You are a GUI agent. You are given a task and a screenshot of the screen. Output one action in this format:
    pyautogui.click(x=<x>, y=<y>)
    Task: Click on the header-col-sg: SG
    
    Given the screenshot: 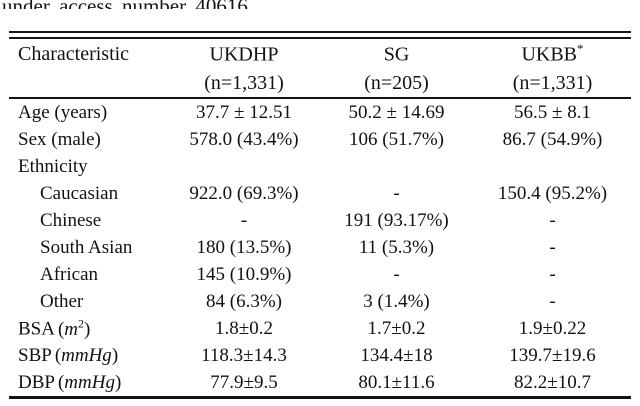 What is the action you would take?
    pyautogui.click(x=396, y=54)
    